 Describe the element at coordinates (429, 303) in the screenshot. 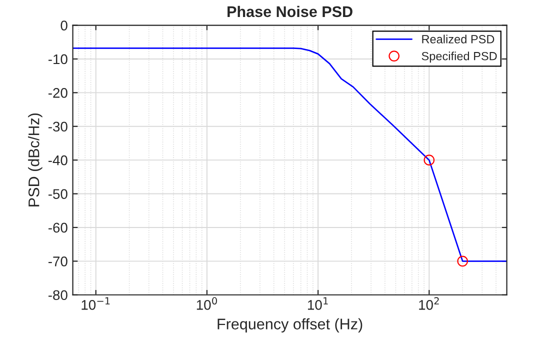

I see `x-tick-label: 10$^{2}$` at that location.